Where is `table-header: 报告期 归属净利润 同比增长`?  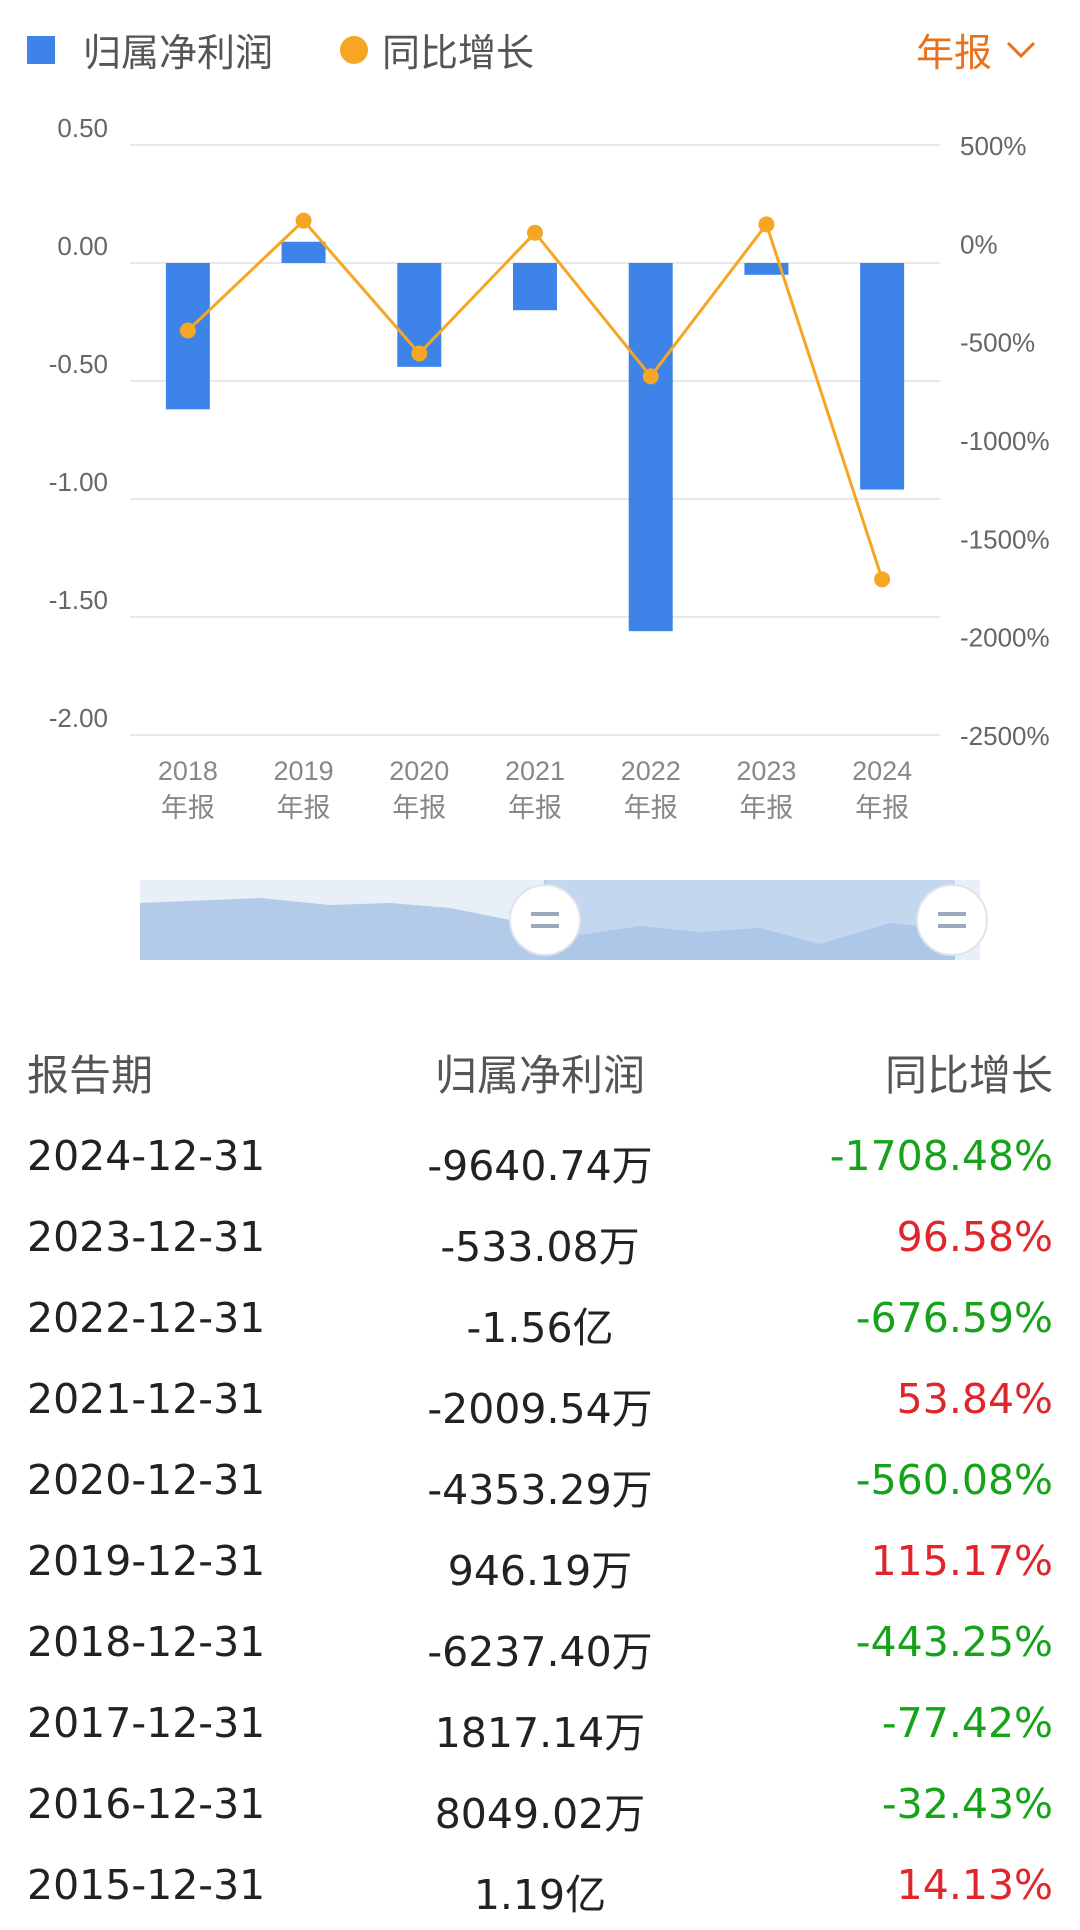 table-header: 报告期 归属净利润 同比增长 is located at coordinates (540, 1075).